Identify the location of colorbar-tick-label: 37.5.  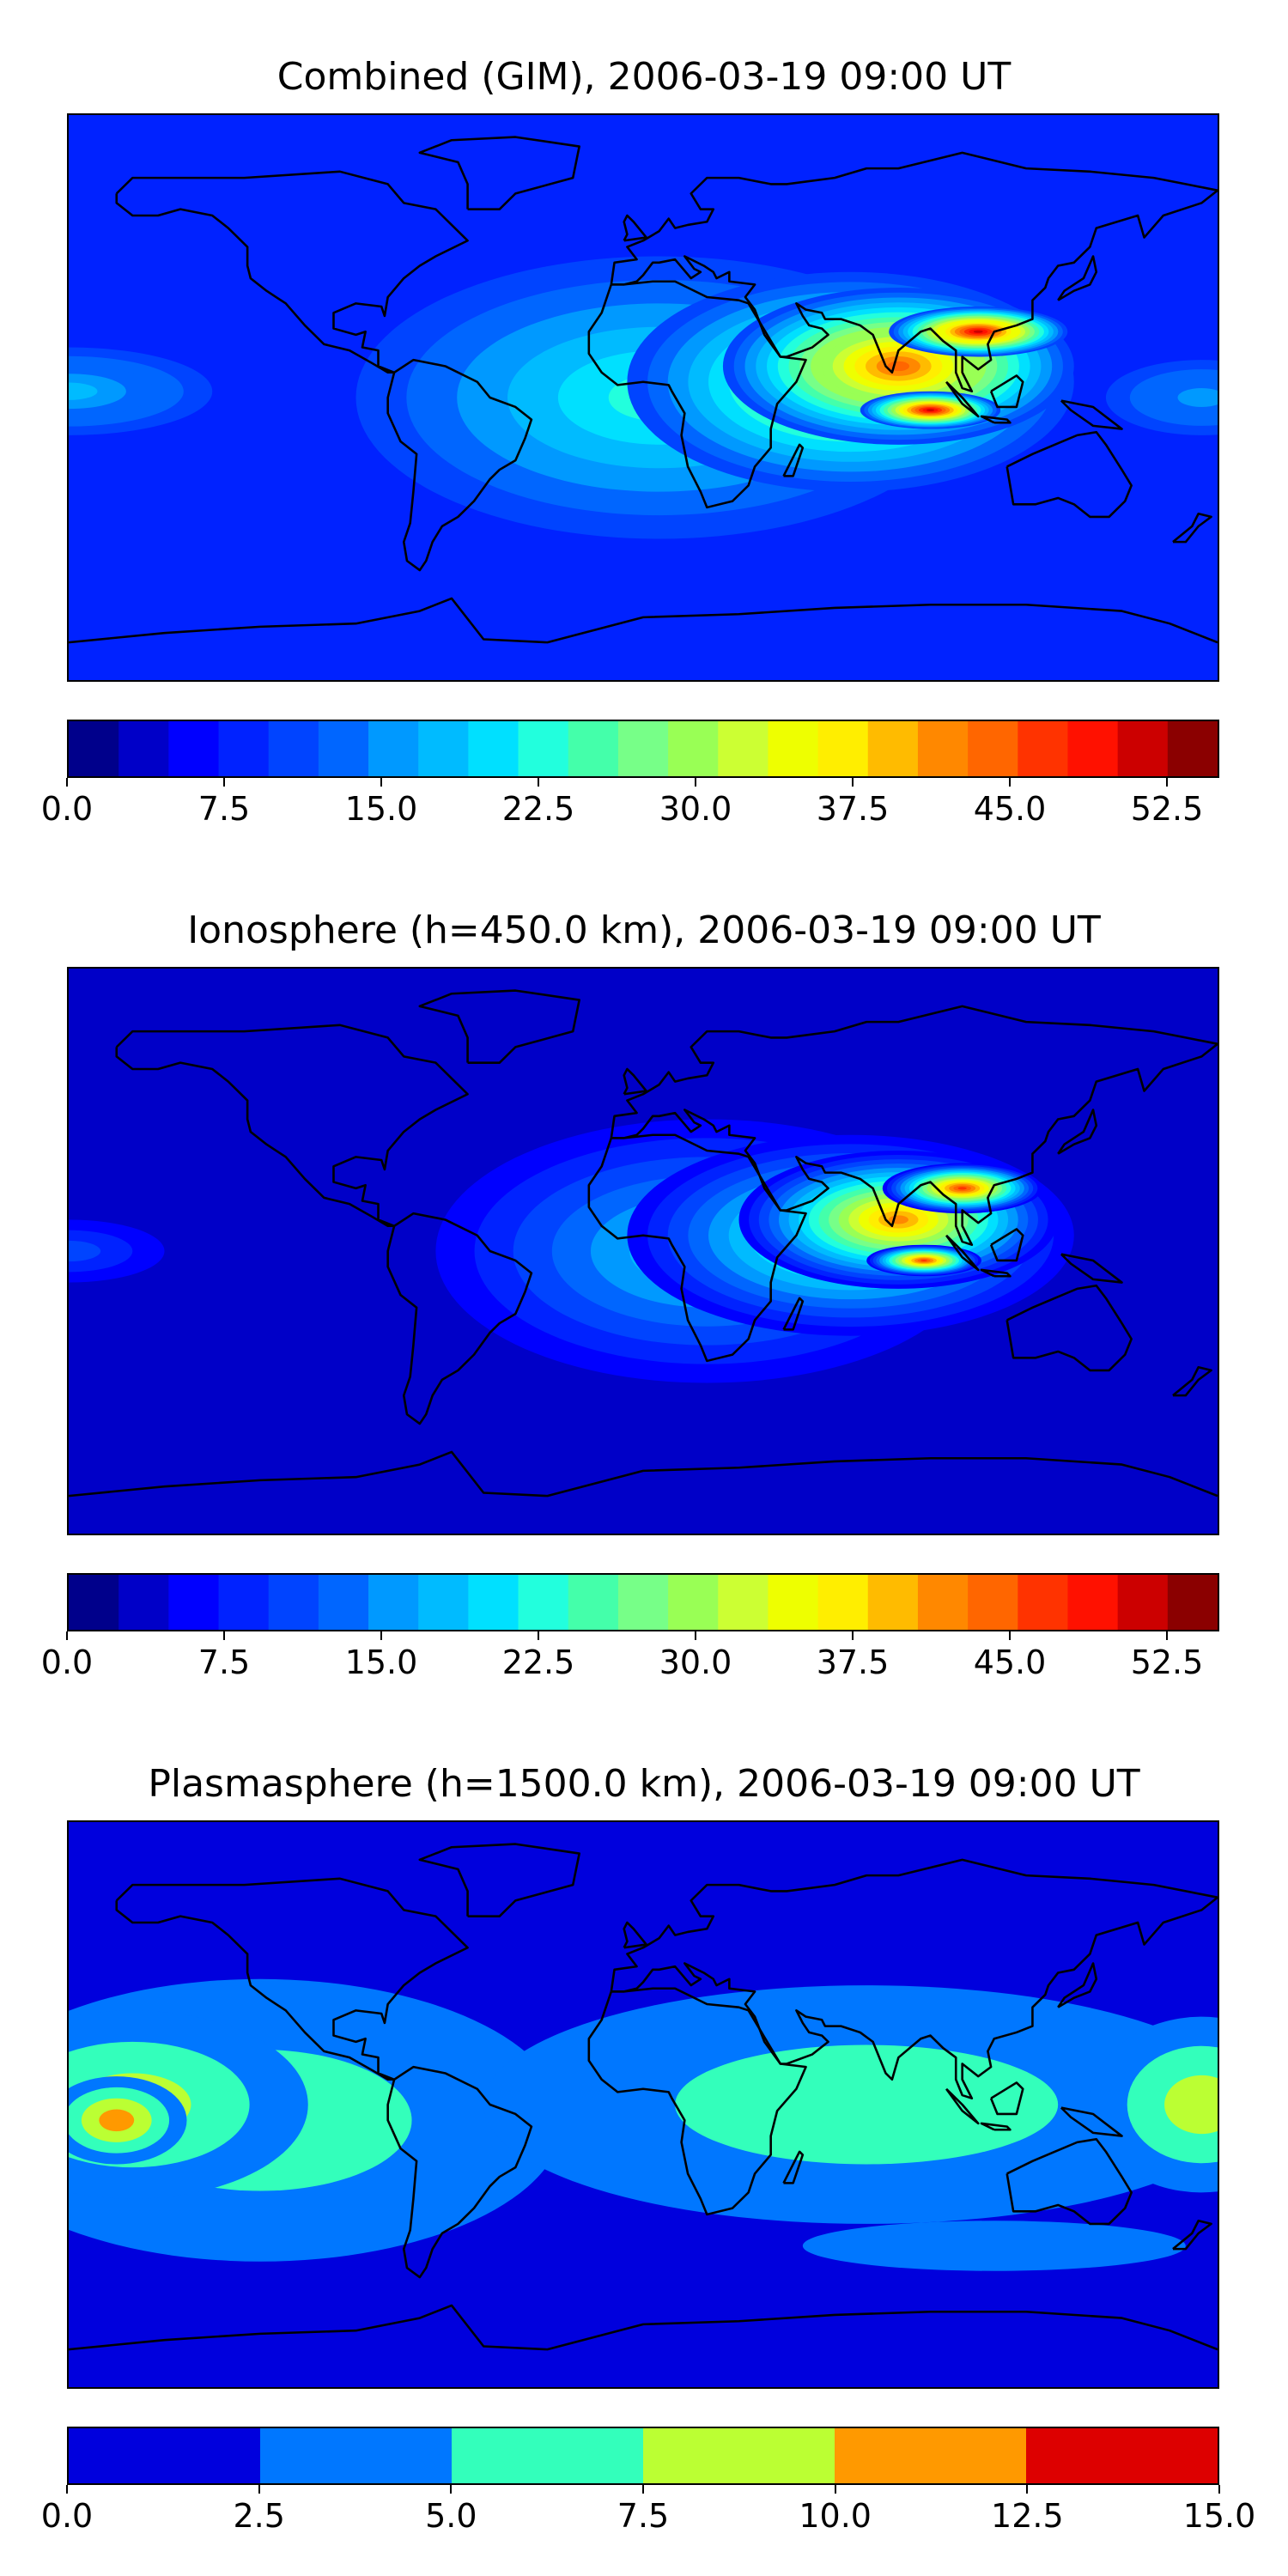
(853, 1662).